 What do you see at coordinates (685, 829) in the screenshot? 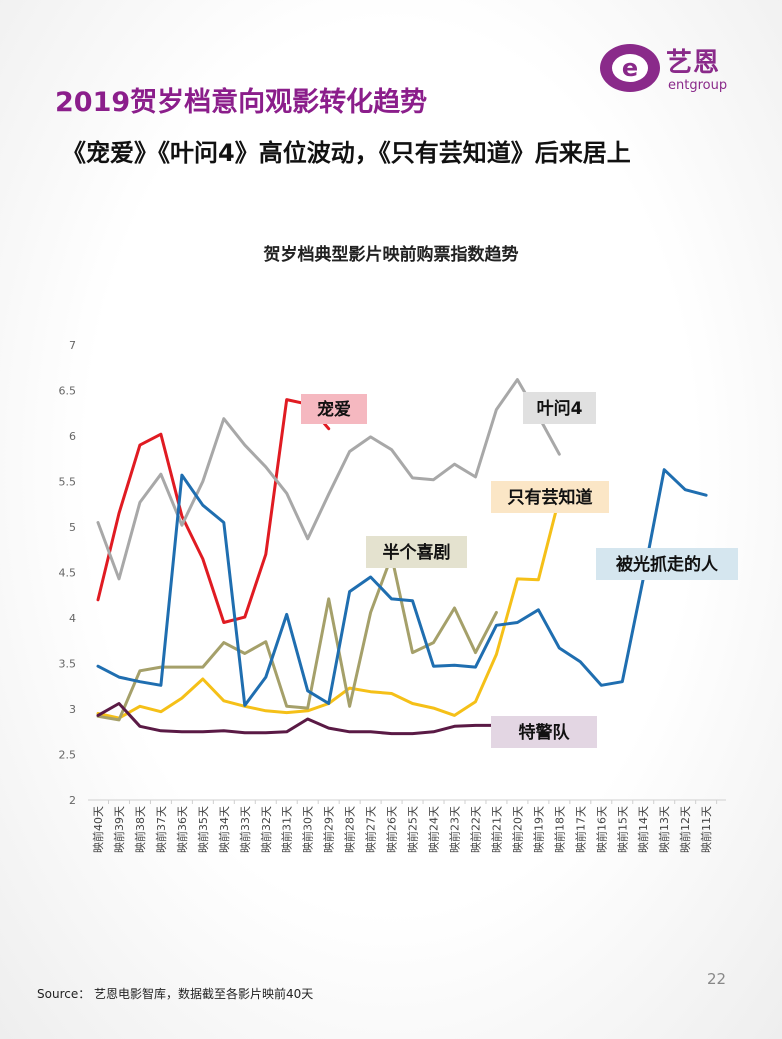
I see `x-tick-label: 映前12天` at bounding box center [685, 829].